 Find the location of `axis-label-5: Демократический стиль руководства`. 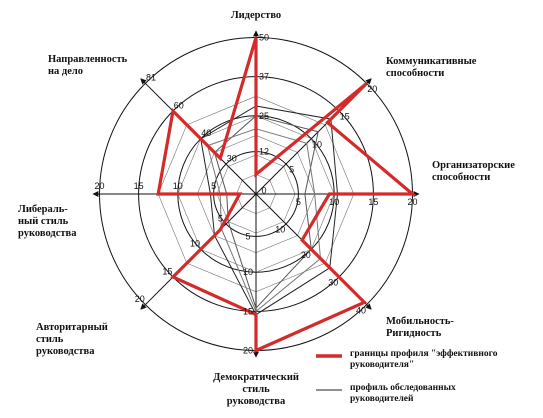

axis-label-5: Демократический стиль руководства is located at coordinates (256, 389).